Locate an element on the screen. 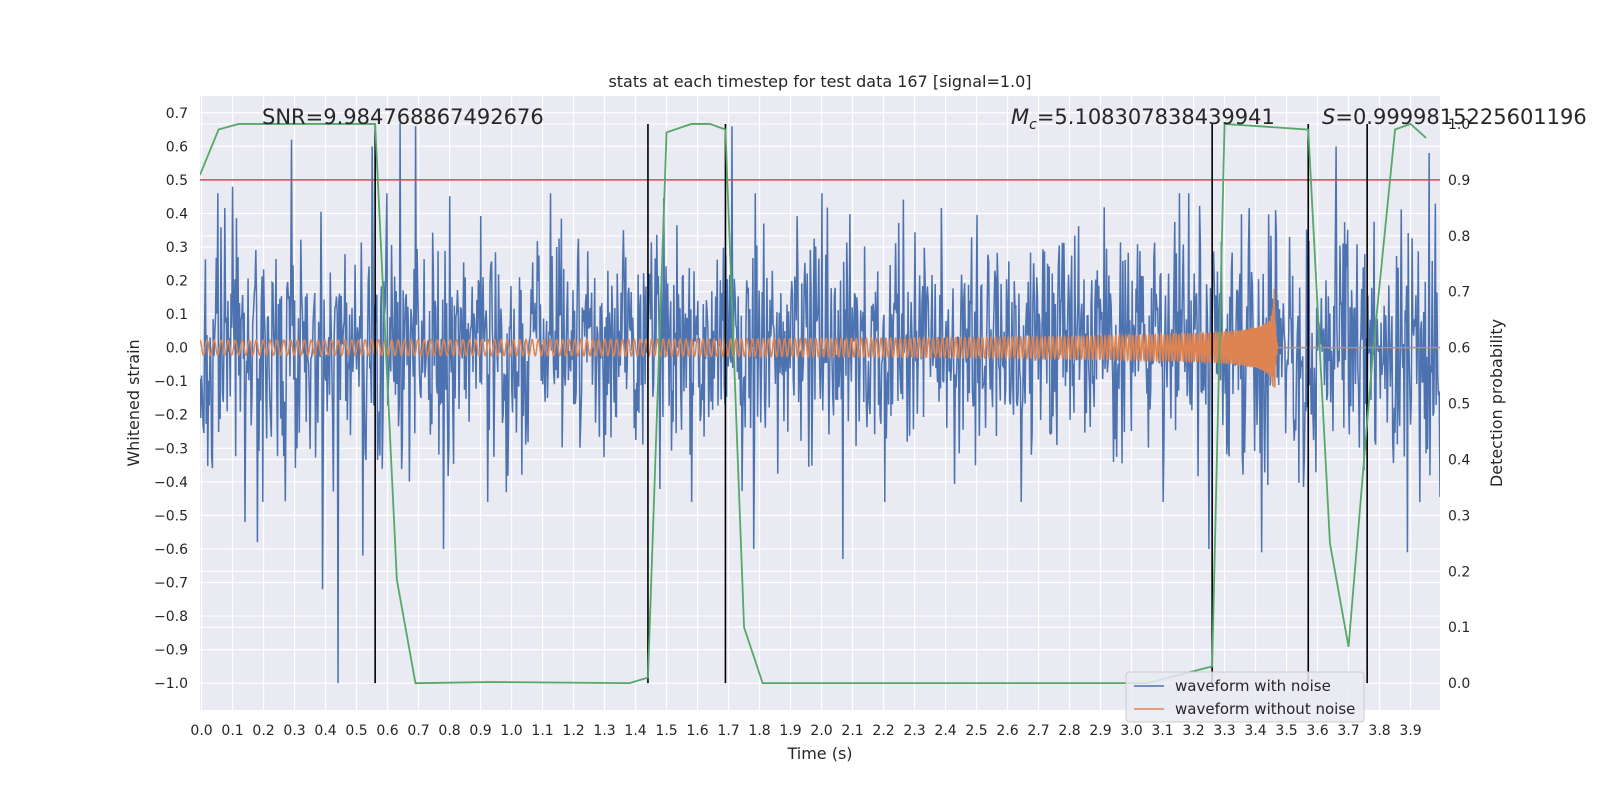 This screenshot has height=800, width=1600. y2-tick-label: 1.0 is located at coordinates (1459, 125).